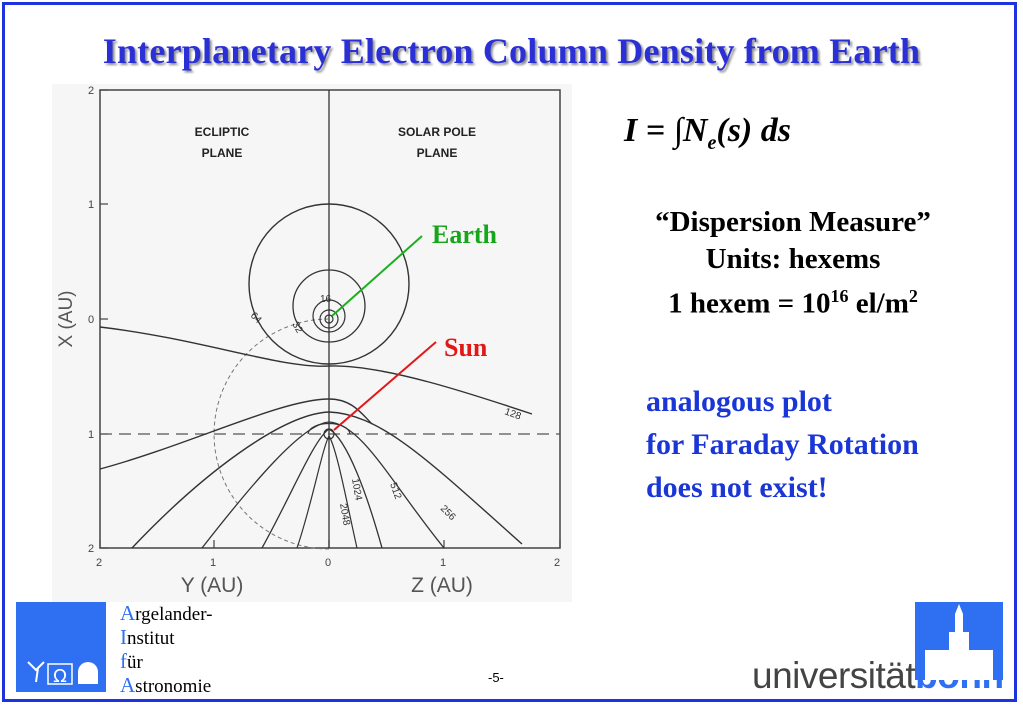  What do you see at coordinates (222, 132) in the screenshot?
I see `ecliptic-label-1: ECLIPTIC` at bounding box center [222, 132].